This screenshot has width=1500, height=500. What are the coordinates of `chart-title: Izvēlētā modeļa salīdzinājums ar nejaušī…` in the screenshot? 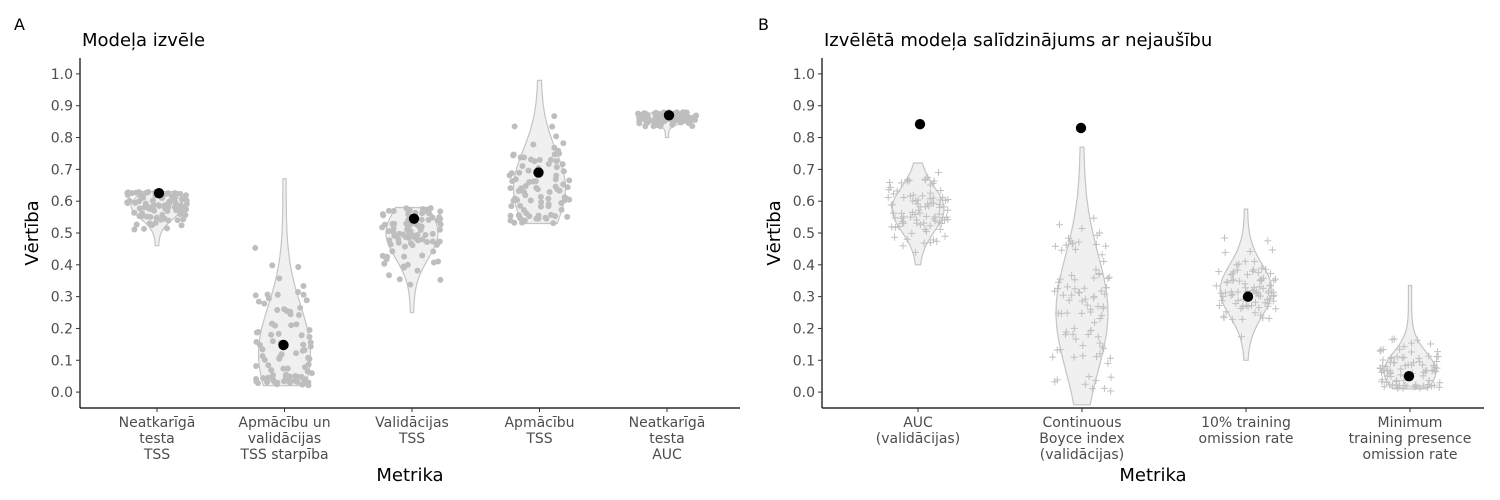 It's located at (1018, 40).